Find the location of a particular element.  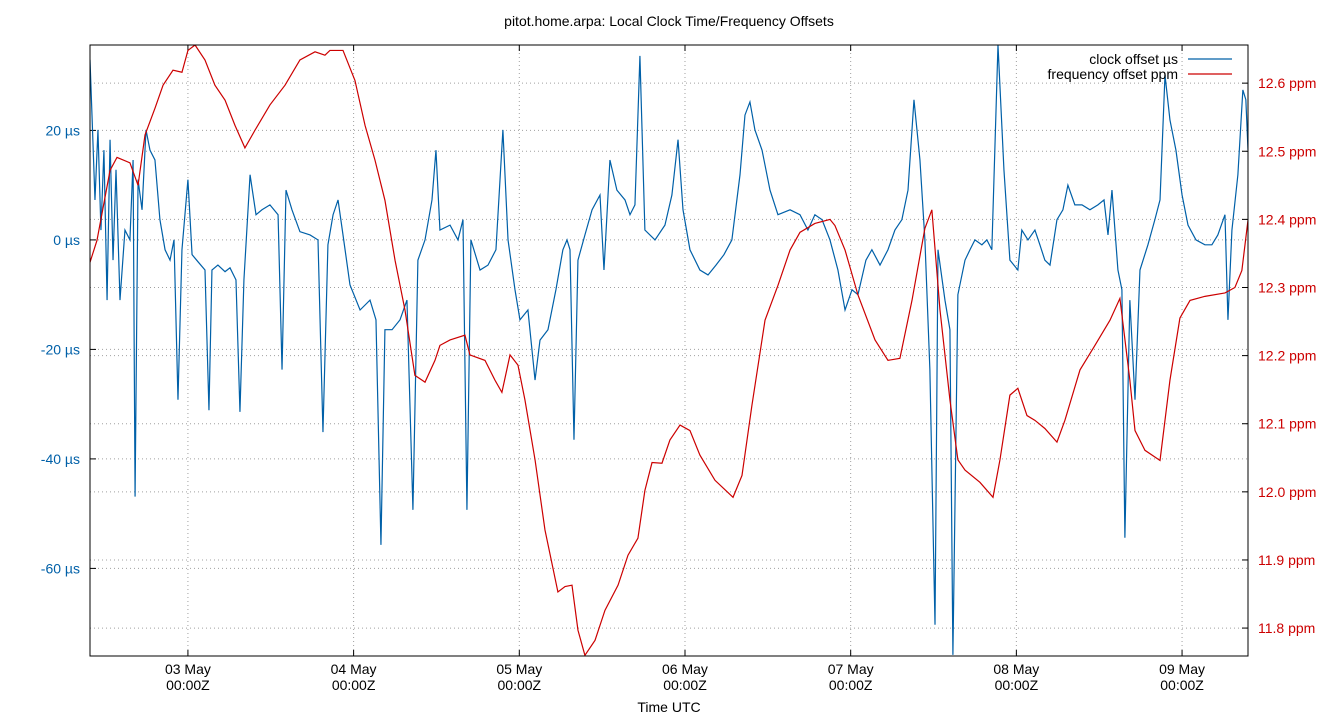

y2-tick-label: 12.1 ppm is located at coordinates (1287, 424).